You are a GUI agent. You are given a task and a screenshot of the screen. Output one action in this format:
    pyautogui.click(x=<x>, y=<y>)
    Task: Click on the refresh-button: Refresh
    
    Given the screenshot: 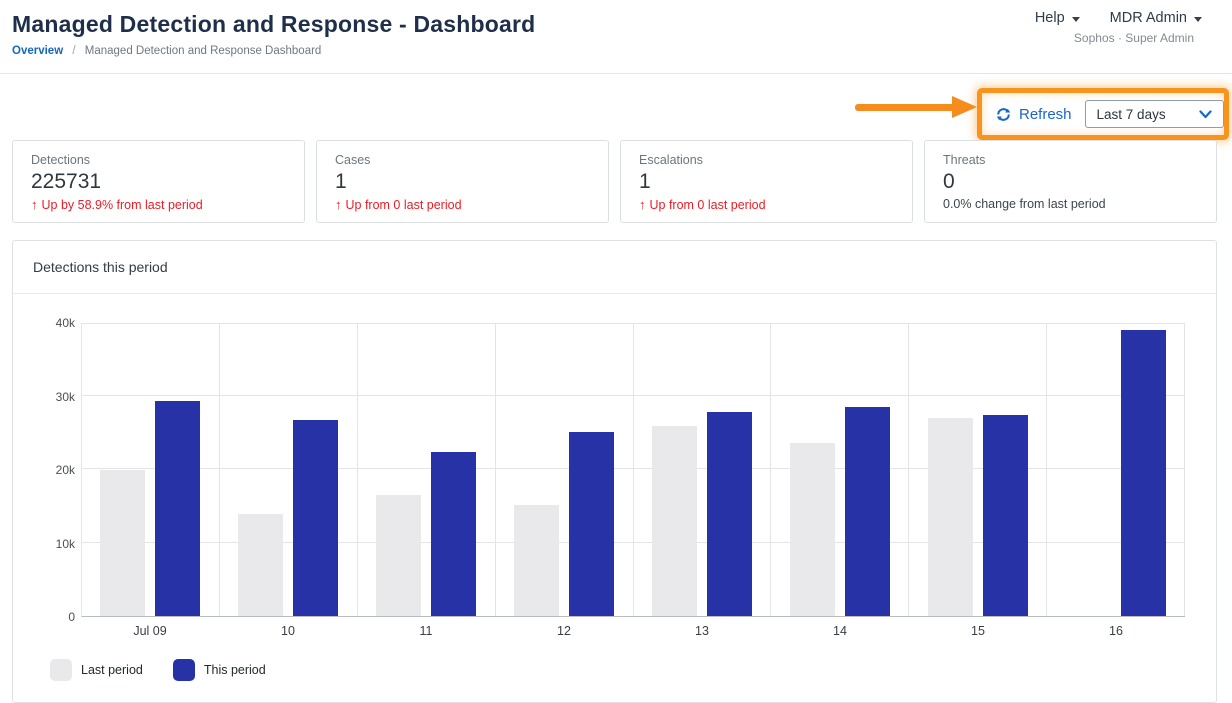 What is the action you would take?
    pyautogui.click(x=1033, y=114)
    